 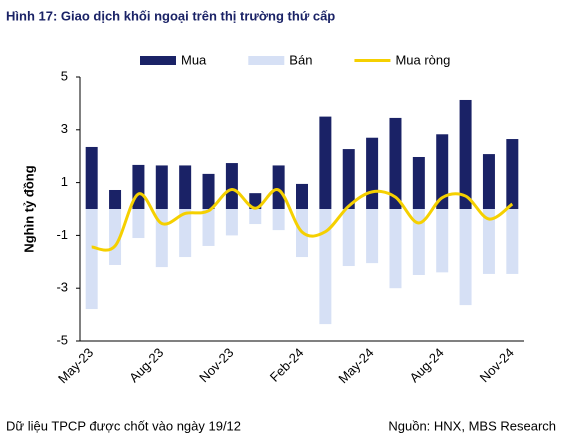 What do you see at coordinates (123, 425) in the screenshot?
I see `note: Dữ liệu TPCP được chốt vào ngày 19/12` at bounding box center [123, 425].